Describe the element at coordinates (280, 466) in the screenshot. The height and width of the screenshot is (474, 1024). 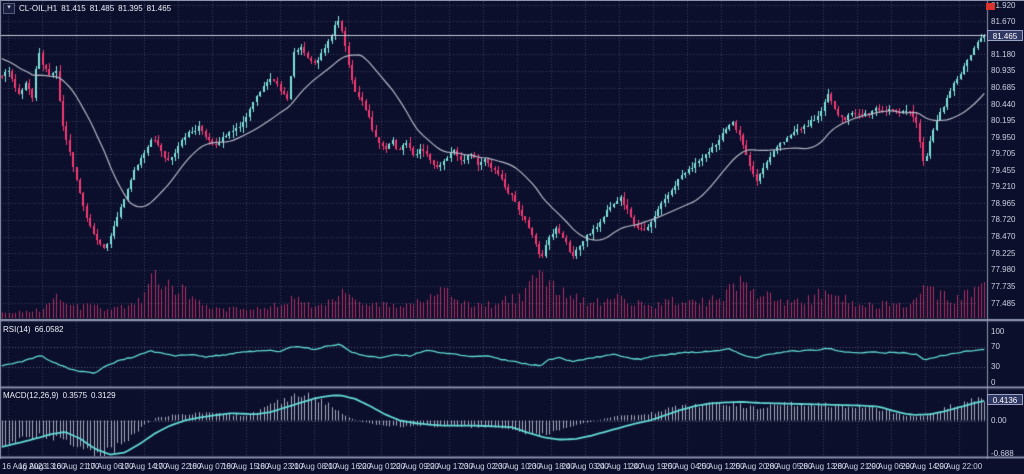
I see `time-axis-label: 18 Aug 23:00` at that location.